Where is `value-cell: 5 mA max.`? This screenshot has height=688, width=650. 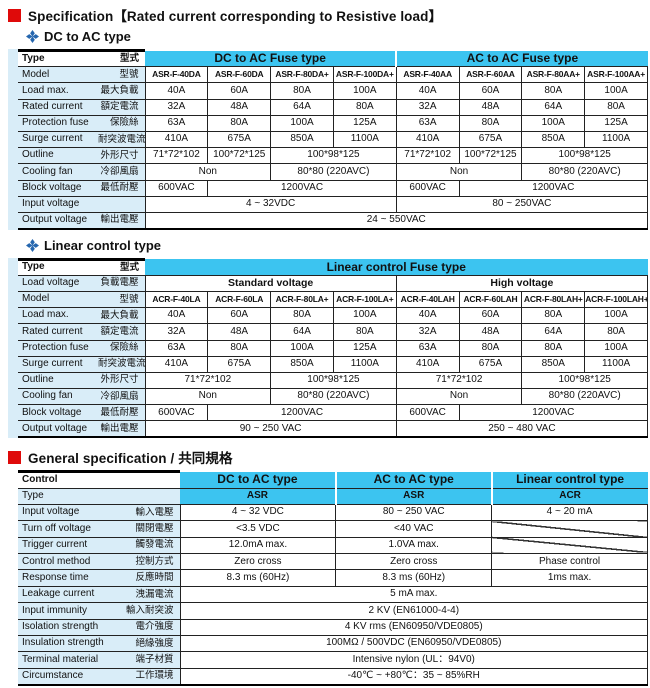
value-cell: 5 mA max. is located at coordinates (413, 594).